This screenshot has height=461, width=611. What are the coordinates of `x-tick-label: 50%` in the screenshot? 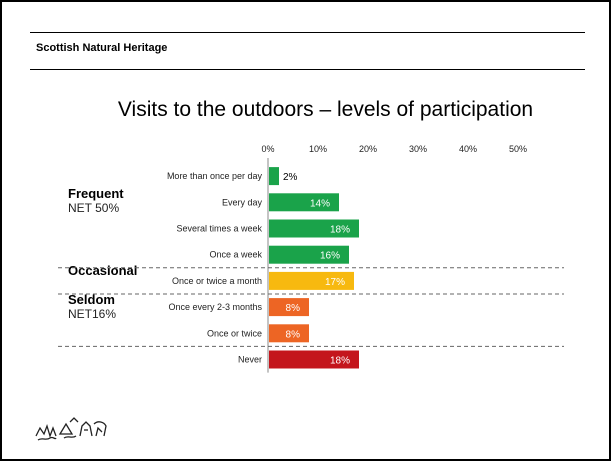 It's located at (518, 149).